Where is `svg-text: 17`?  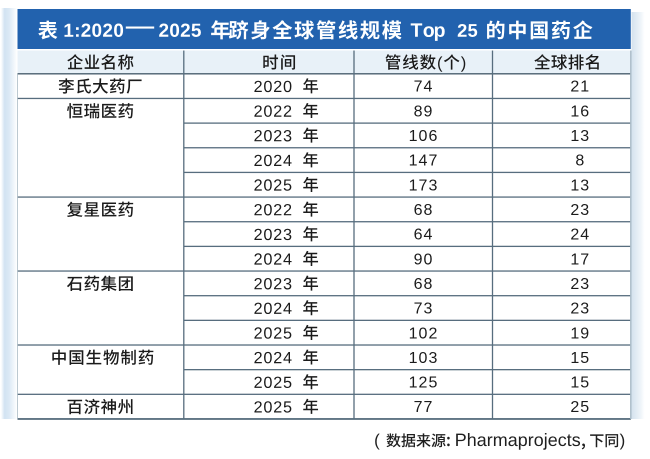 svg-text: 17 is located at coordinates (580, 259).